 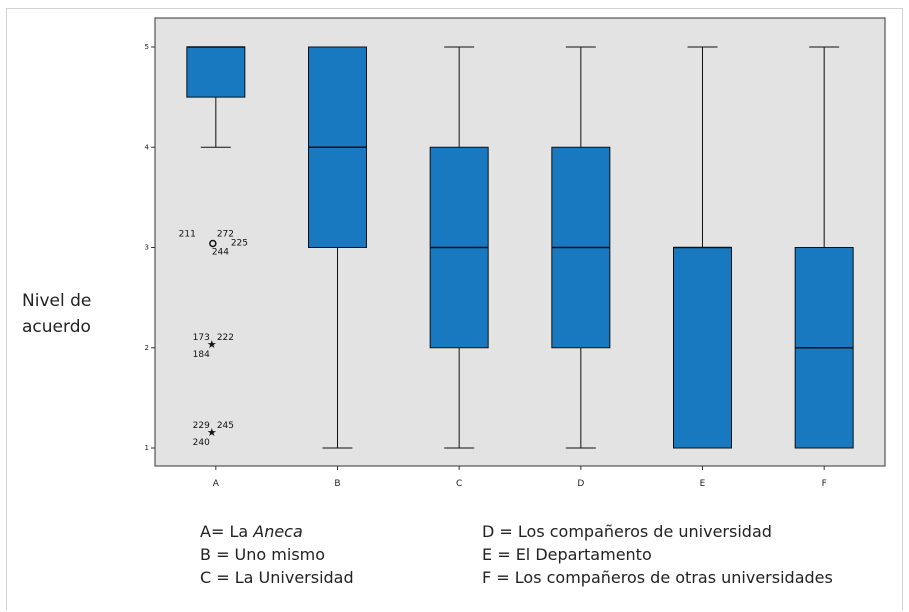 What do you see at coordinates (213, 243) in the screenshot?
I see `outlier-marker` at bounding box center [213, 243].